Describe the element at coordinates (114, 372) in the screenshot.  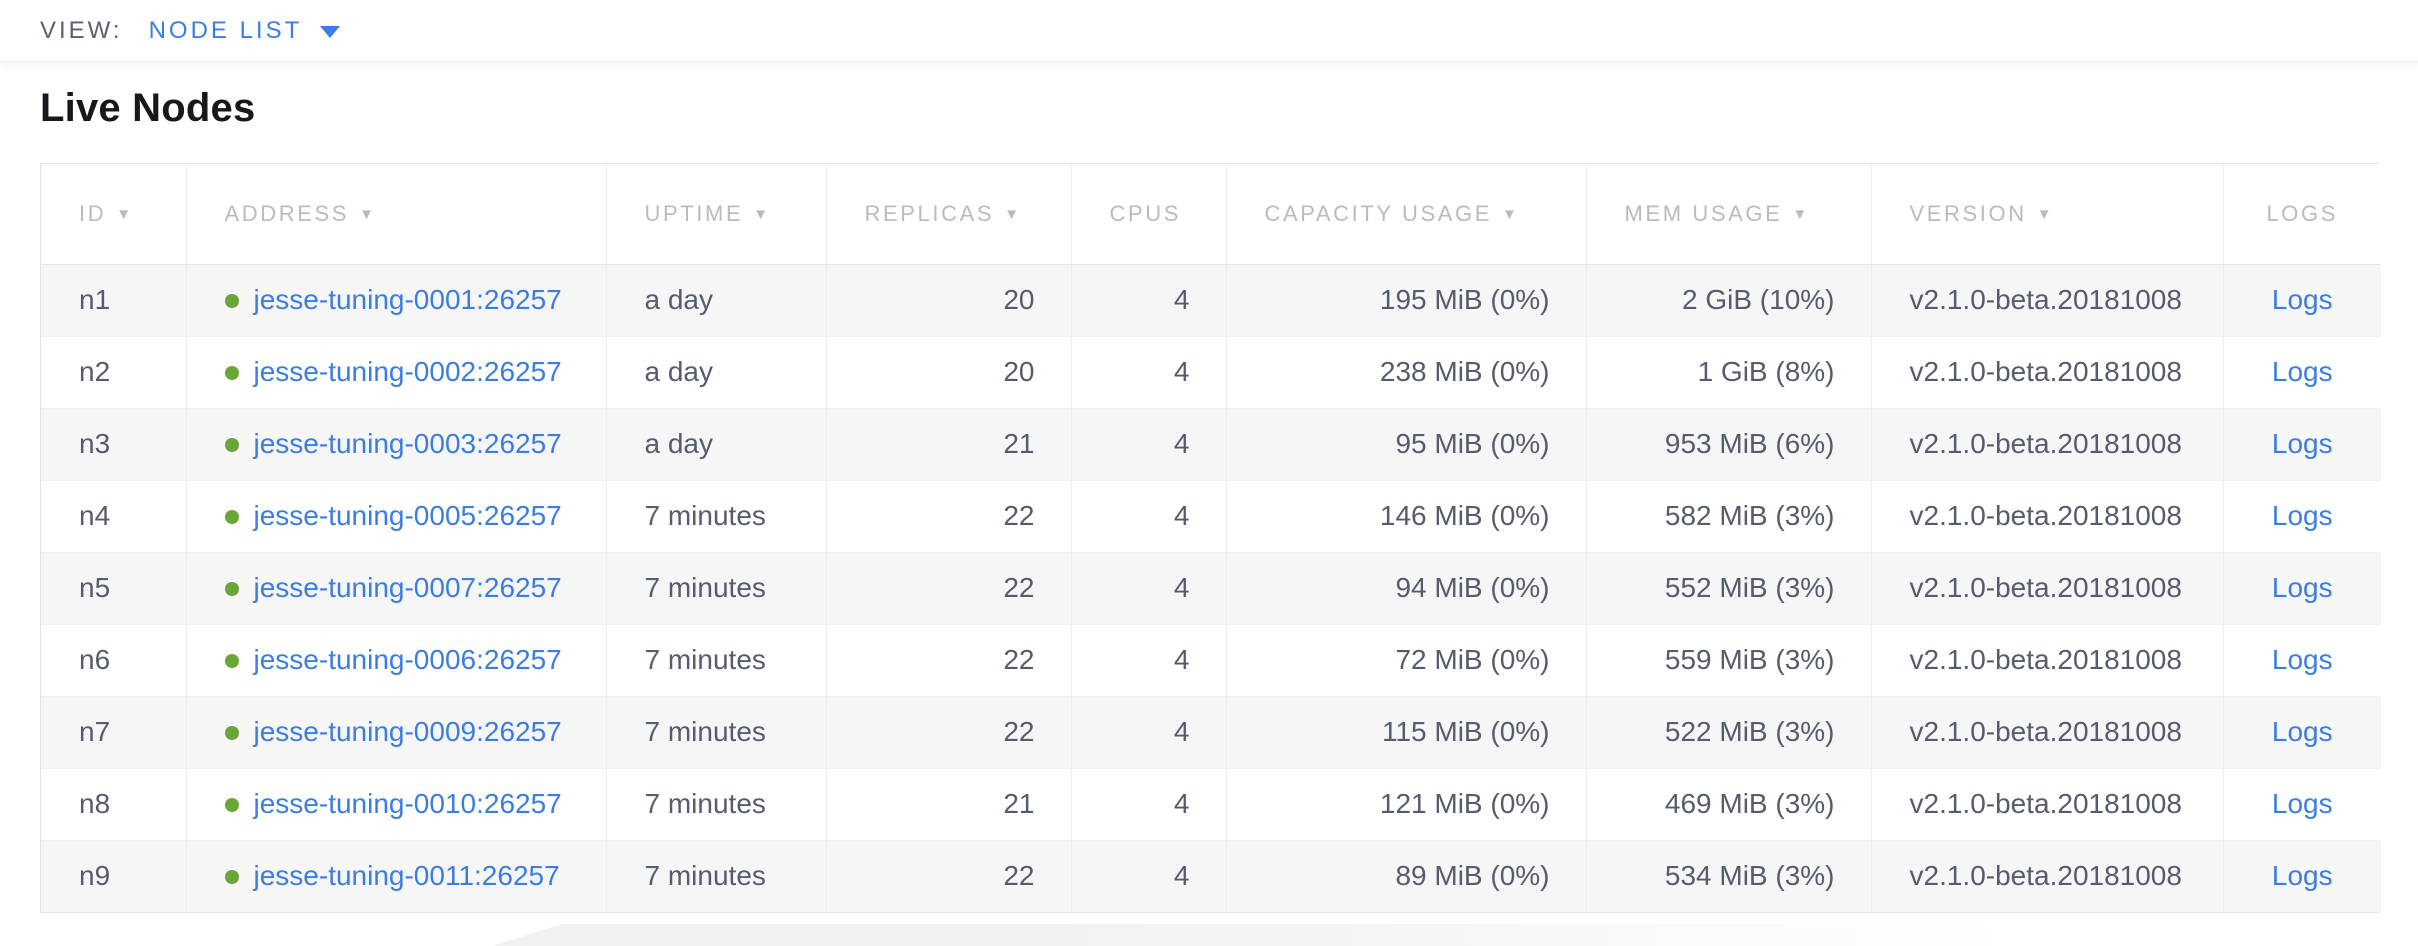
I see `id-cell: n2` at that location.